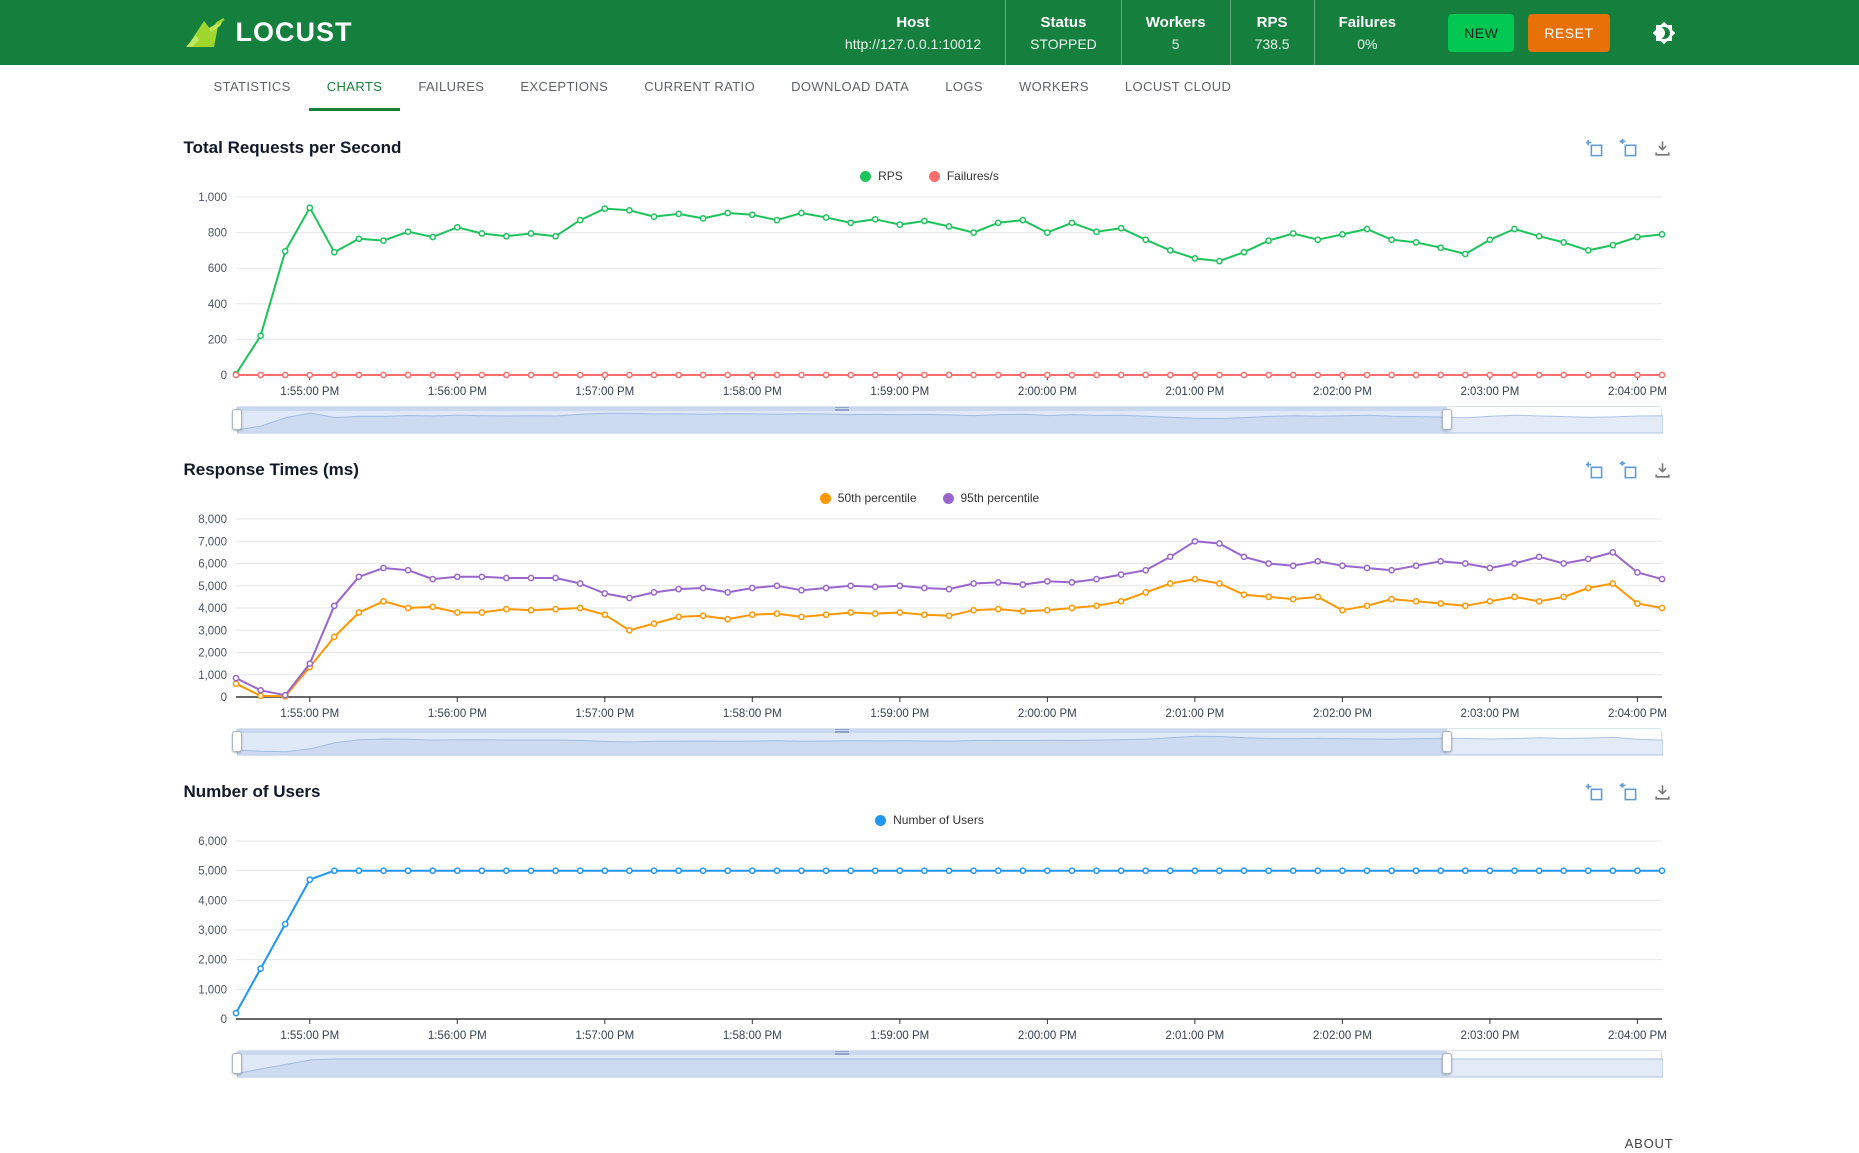 This screenshot has height=1153, width=1859. What do you see at coordinates (1481, 32) in the screenshot?
I see `new-test-button: NEW` at bounding box center [1481, 32].